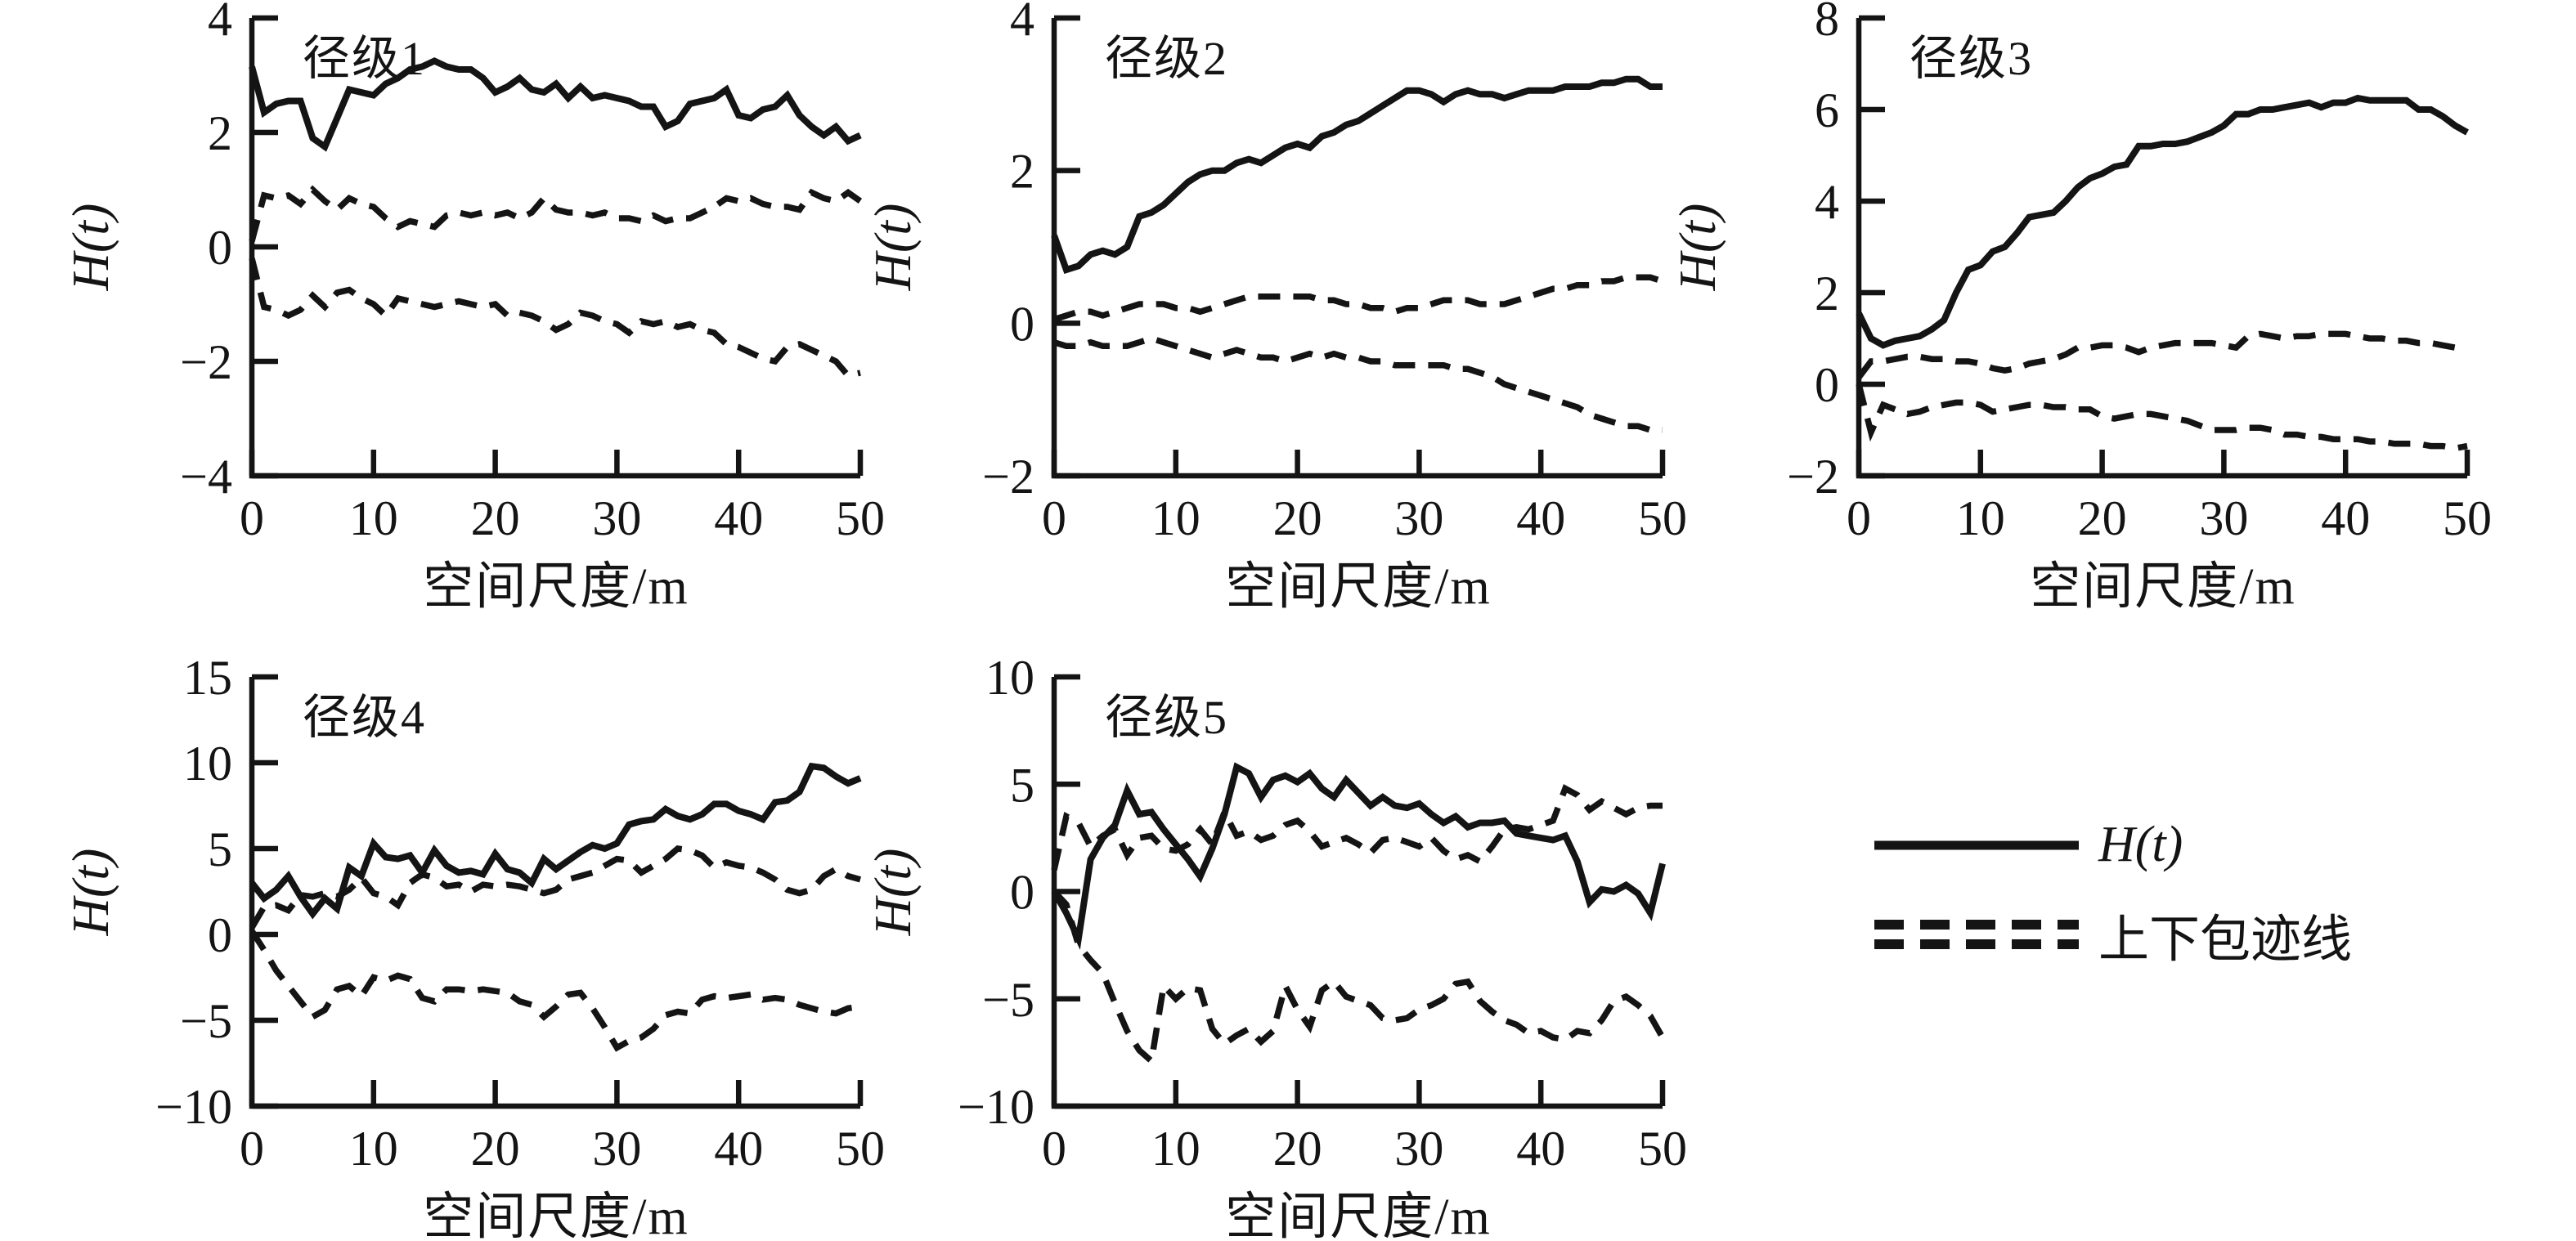  What do you see at coordinates (1167, 717) in the screenshot?
I see `subplot-title: 径级5` at bounding box center [1167, 717].